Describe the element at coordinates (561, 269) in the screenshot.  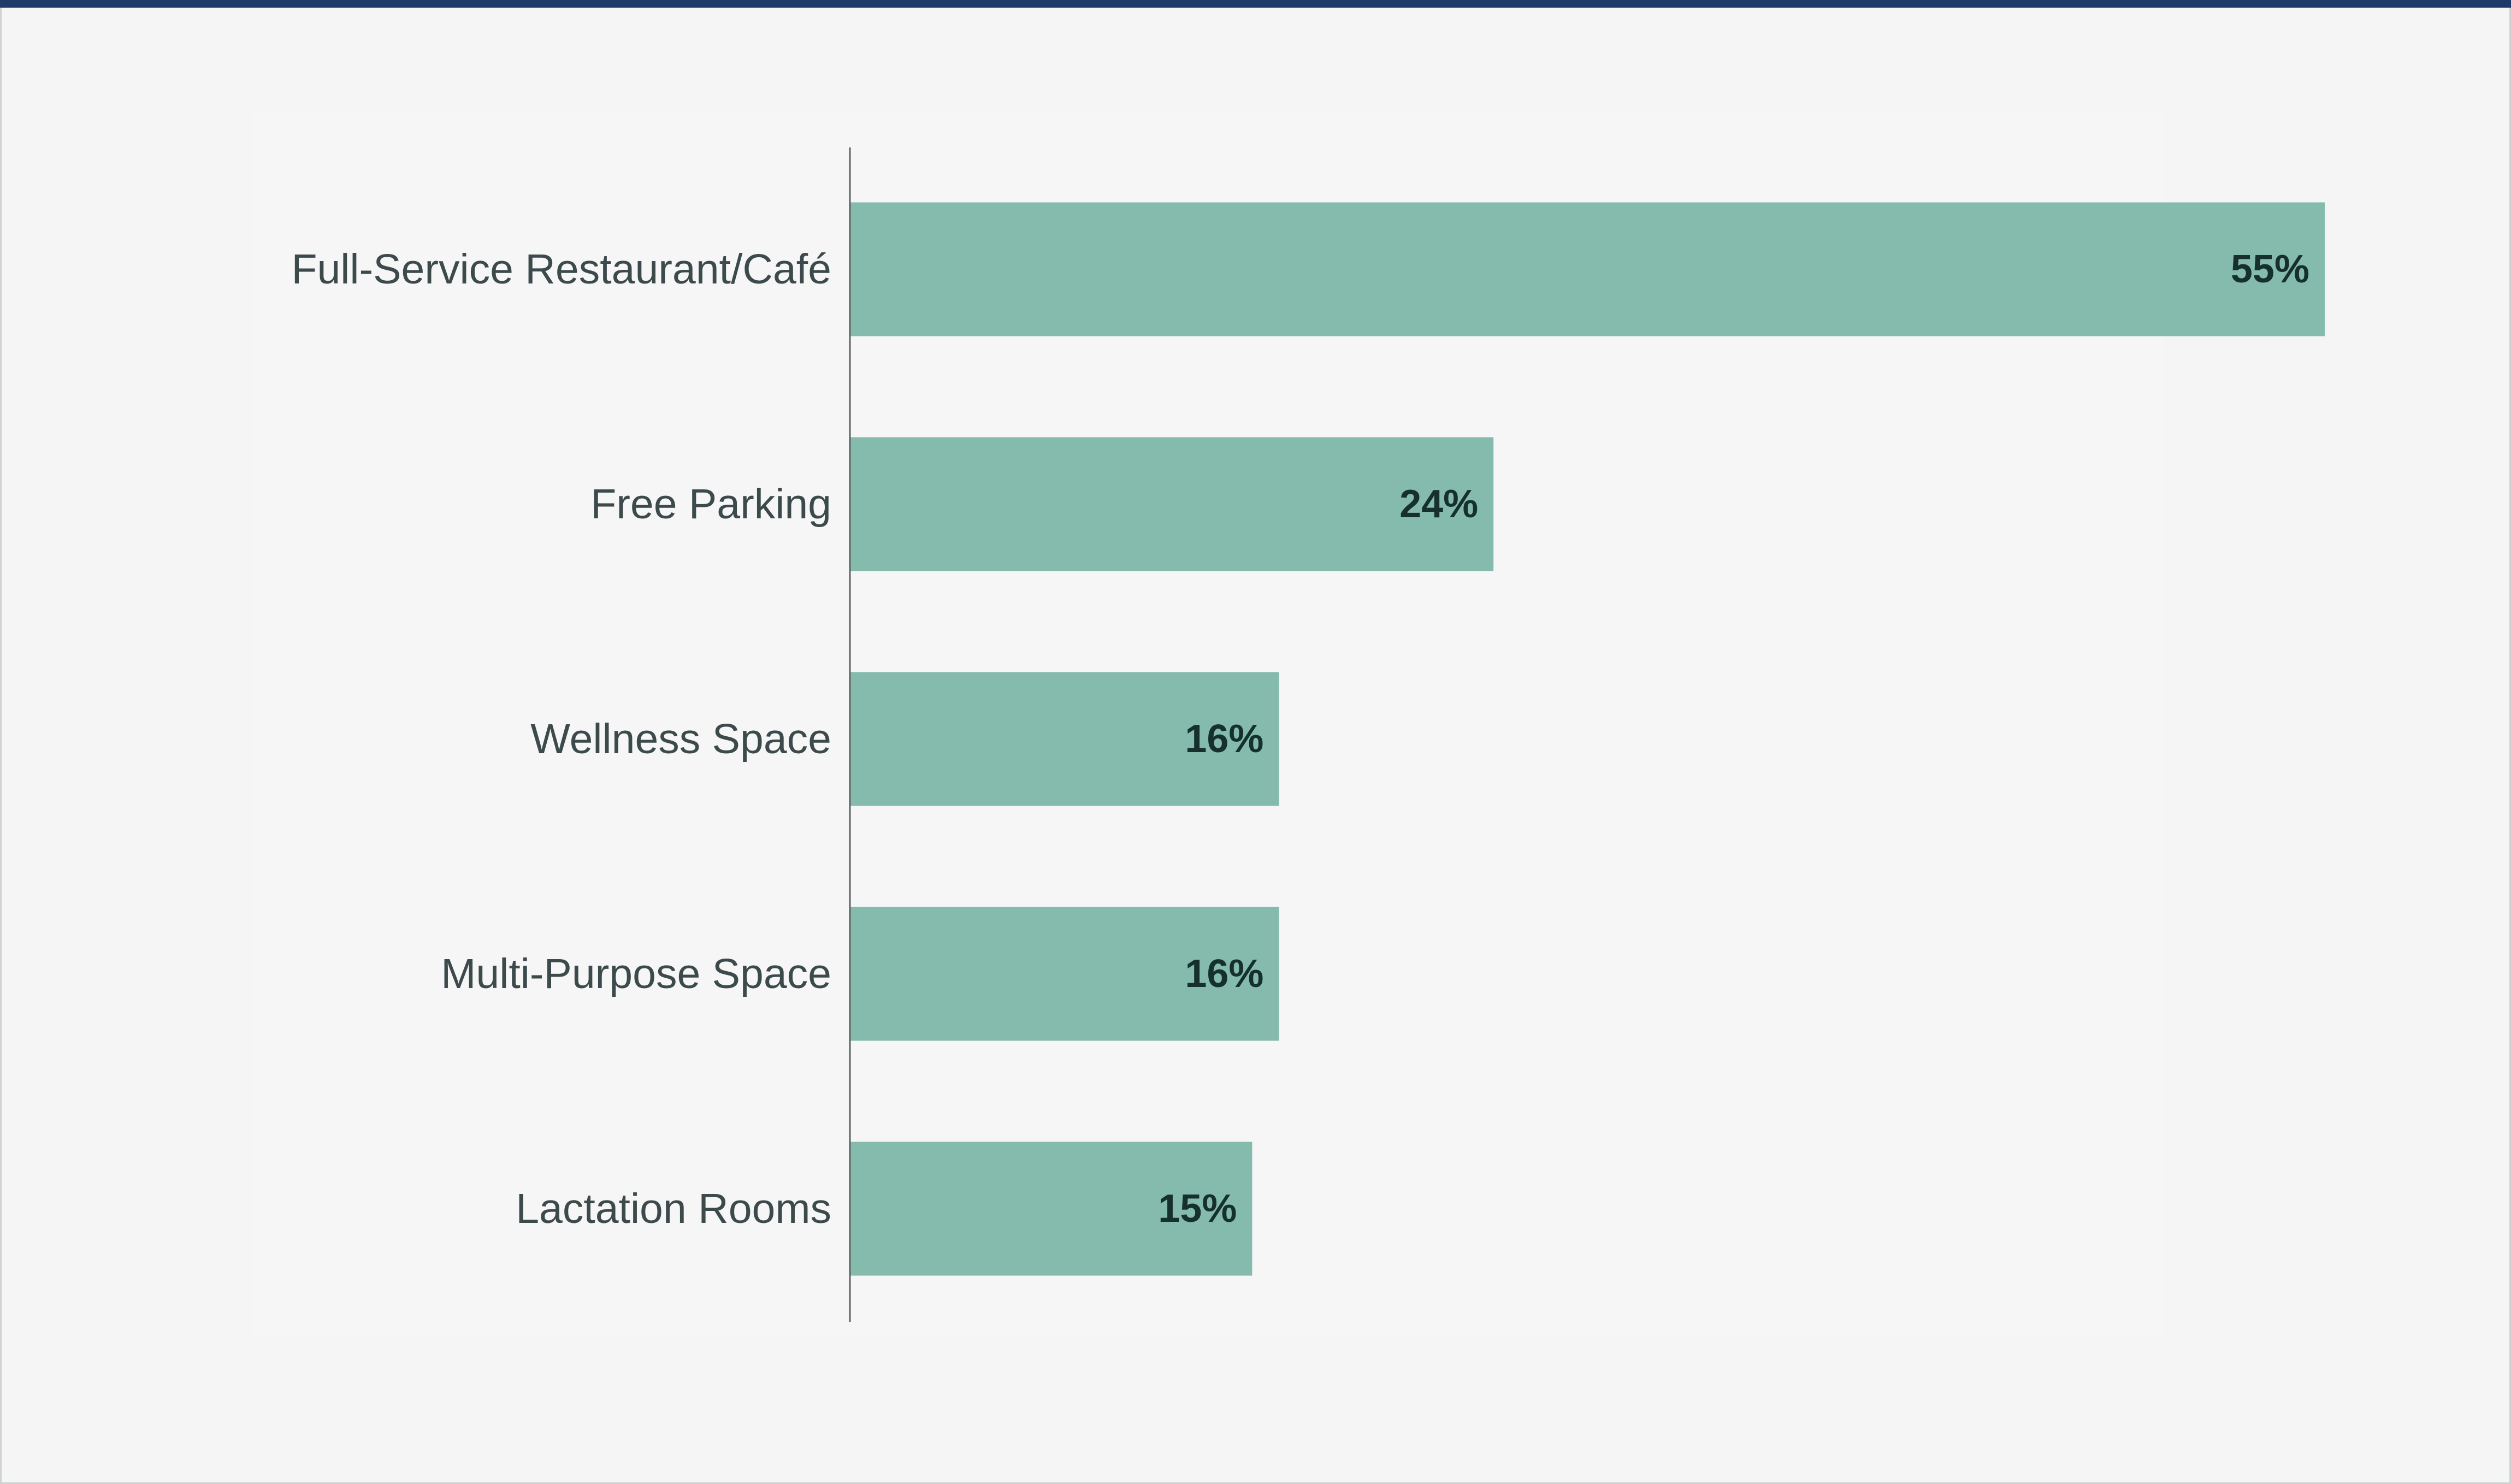
I see `category-label: Full-Service Restaurant/Café` at that location.